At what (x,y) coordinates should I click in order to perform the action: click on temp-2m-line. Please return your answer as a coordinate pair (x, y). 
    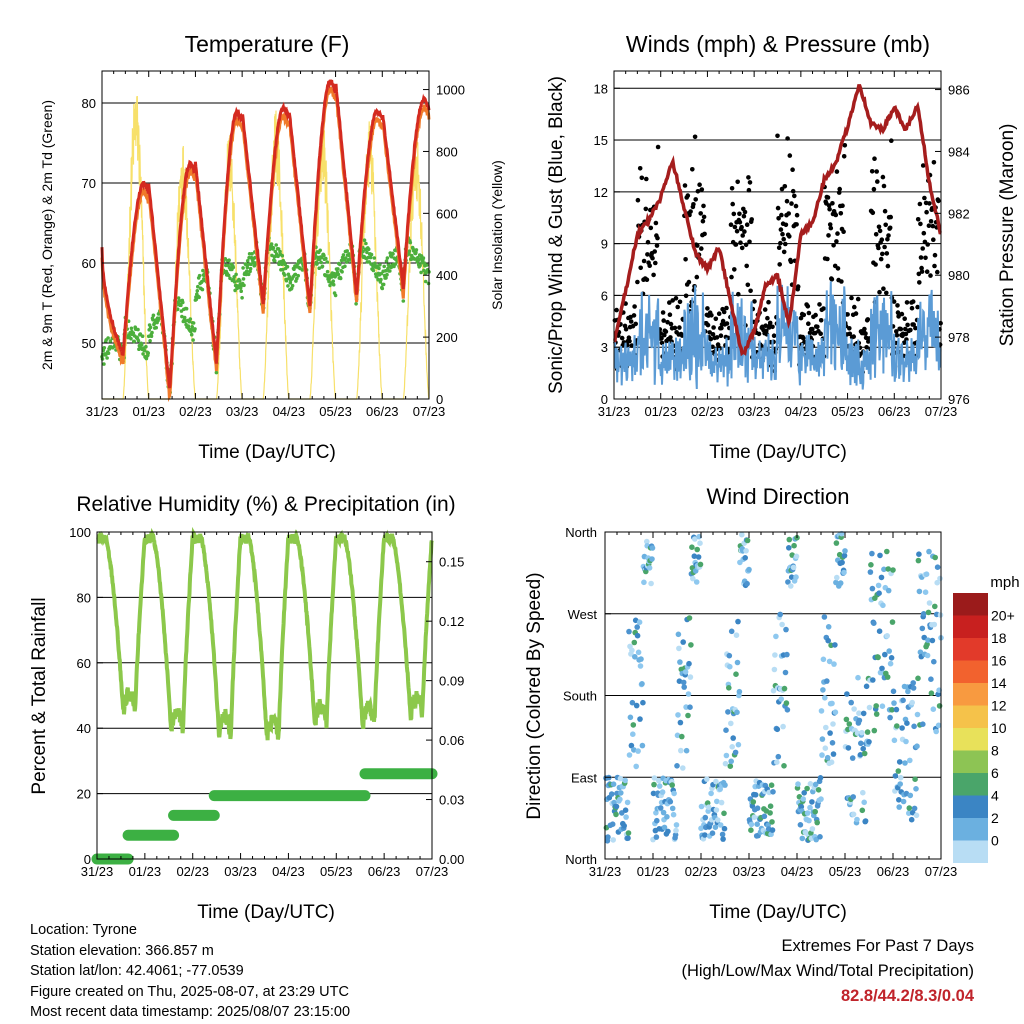
    Looking at the image, I should click on (265, 234).